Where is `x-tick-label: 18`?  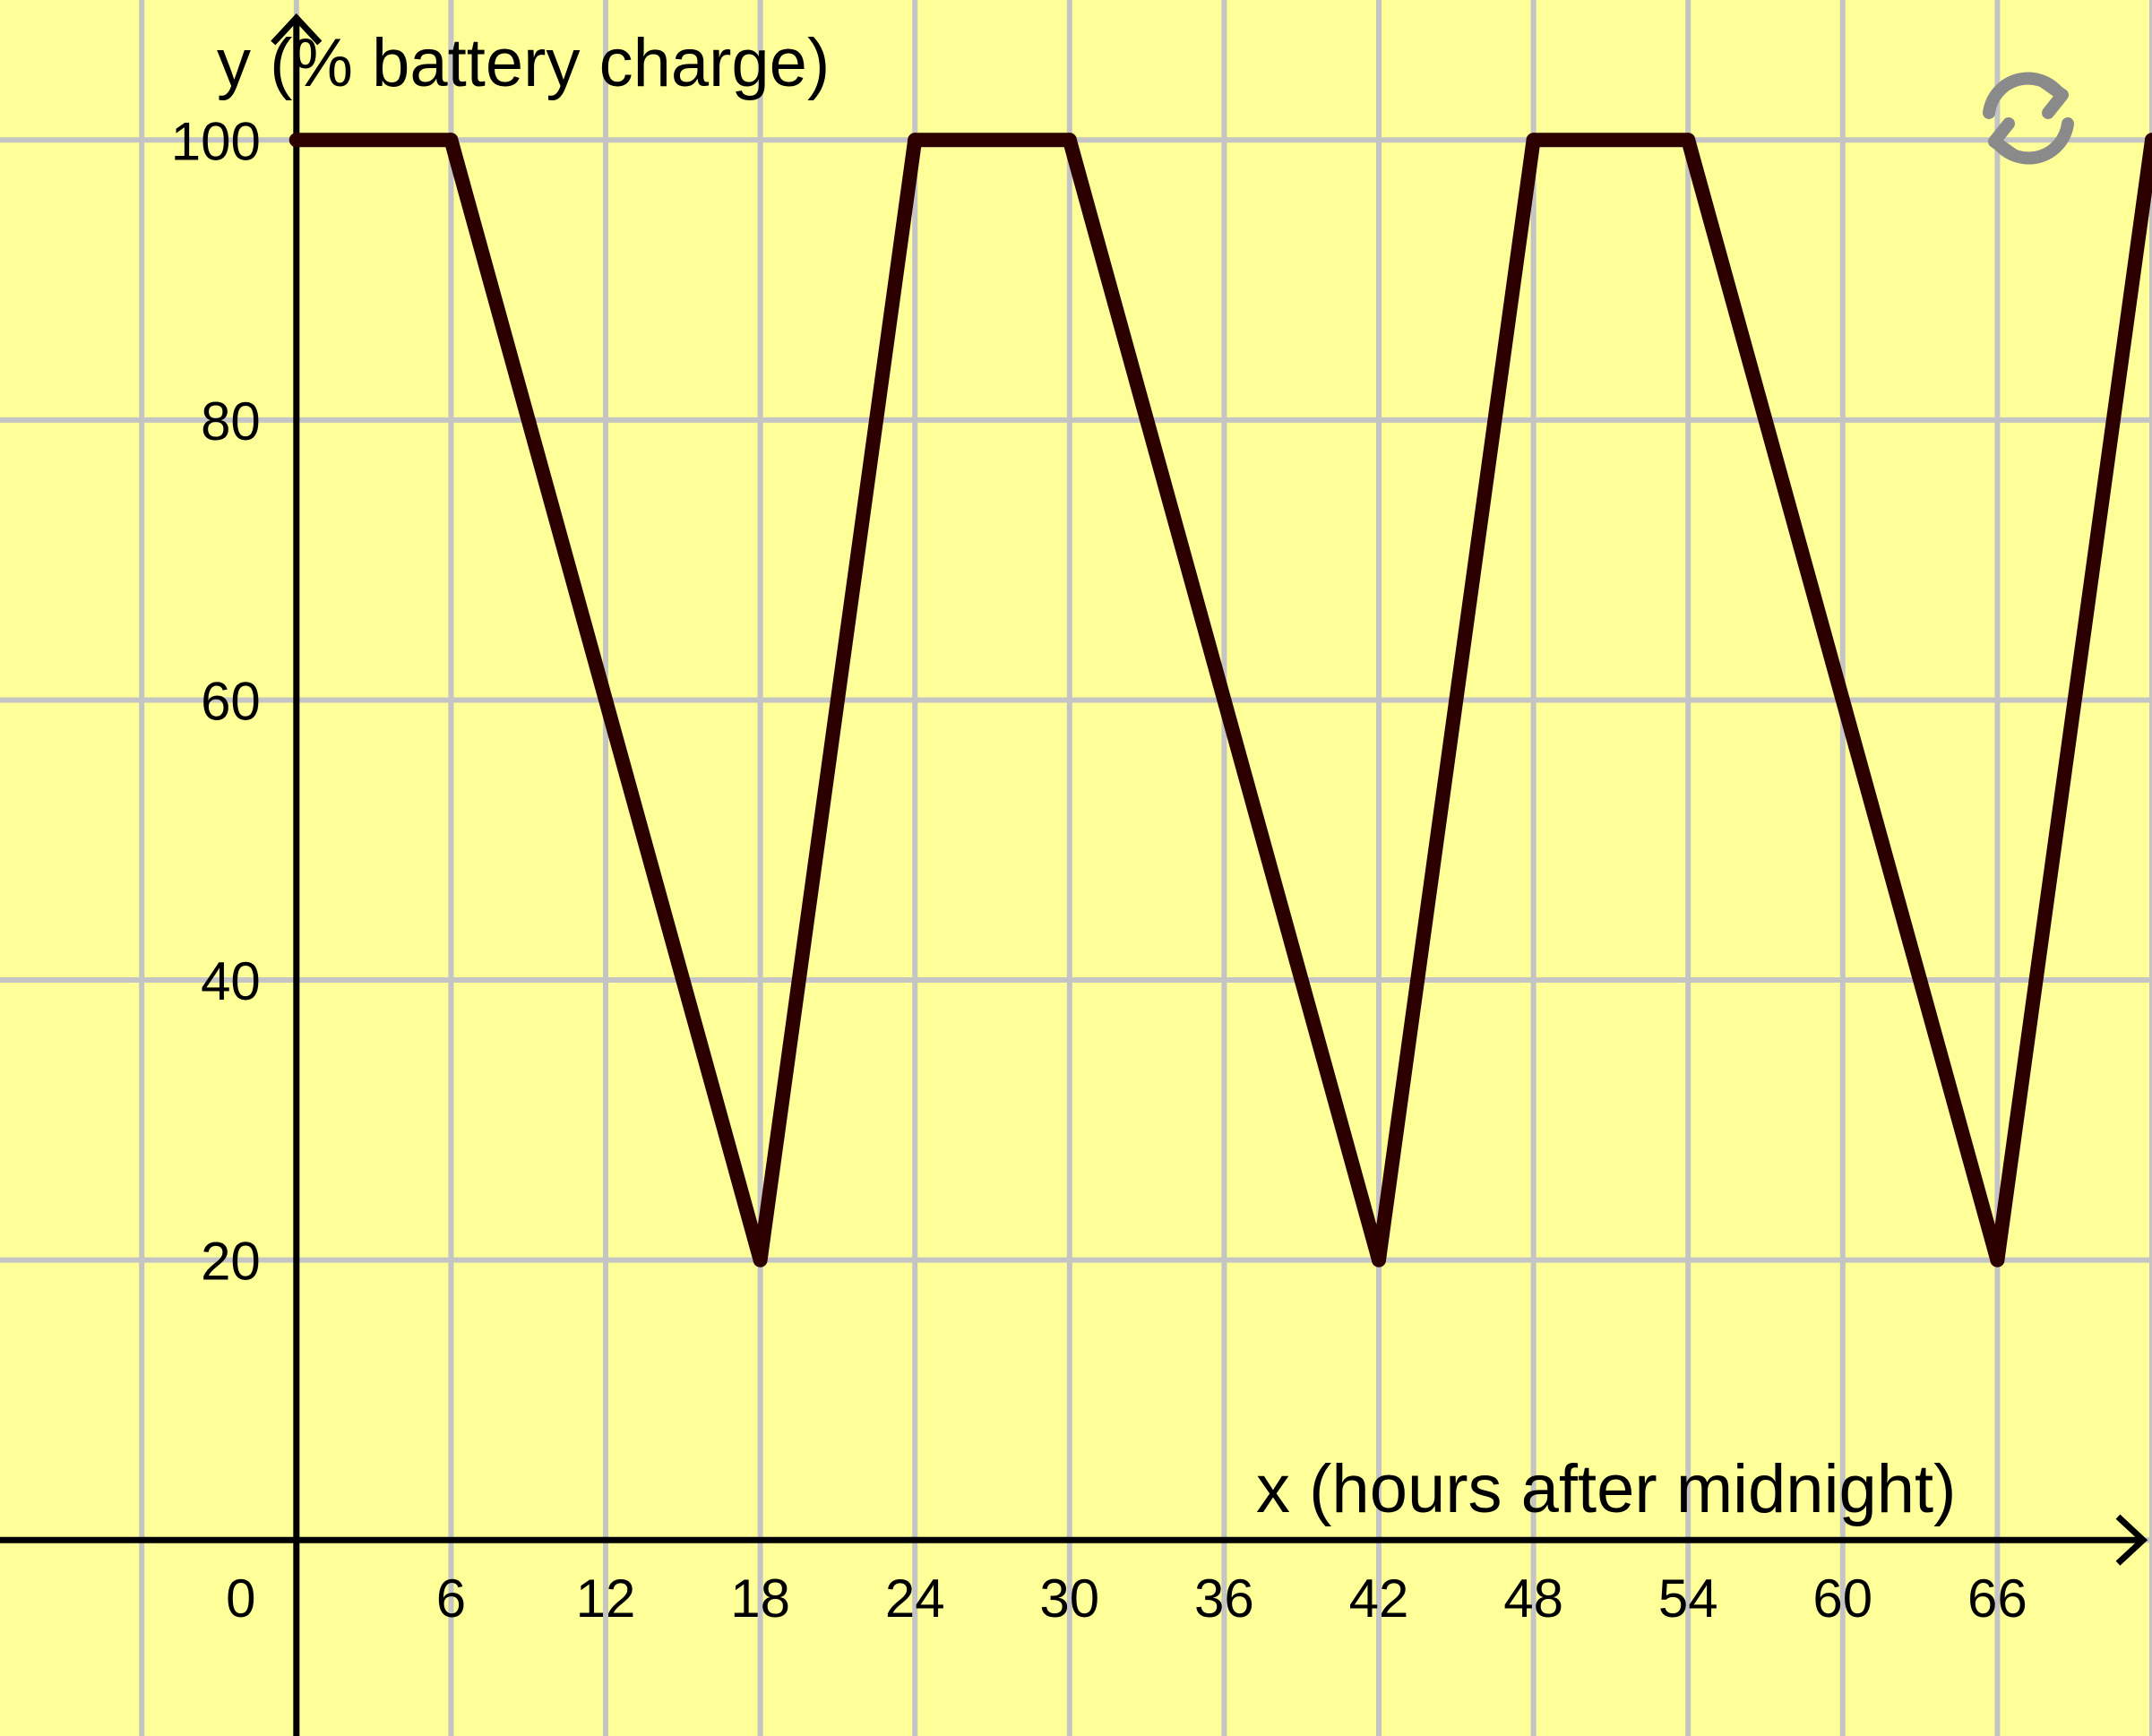
x-tick-label: 18 is located at coordinates (760, 1599).